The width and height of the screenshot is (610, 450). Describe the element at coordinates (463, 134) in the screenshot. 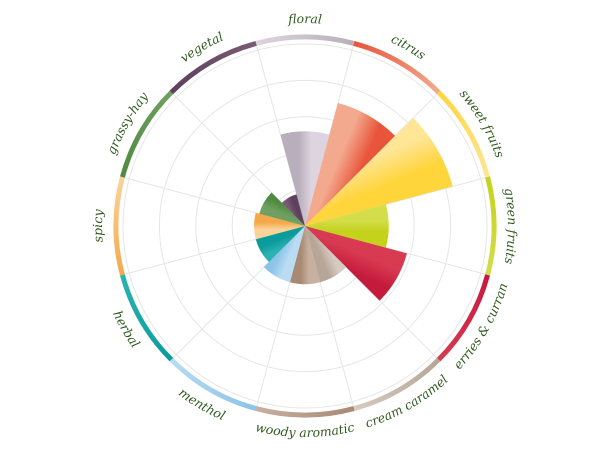

I see `ring-segment-sweet-fruits` at that location.